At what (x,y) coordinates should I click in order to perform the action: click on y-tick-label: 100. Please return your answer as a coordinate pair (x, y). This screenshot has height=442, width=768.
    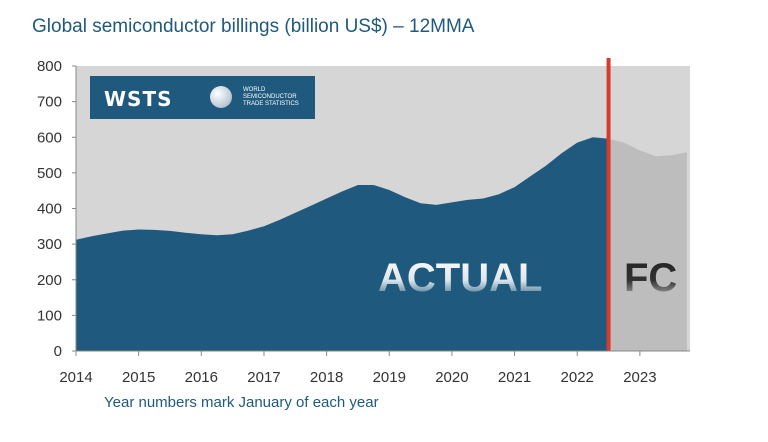
    Looking at the image, I should click on (49, 315).